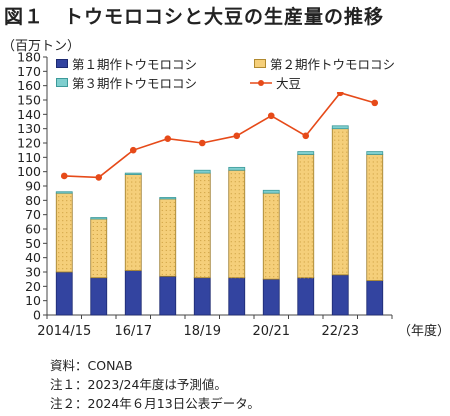 The height and width of the screenshot is (416, 450). I want to click on y-tick-label: 0, so click(37, 315).